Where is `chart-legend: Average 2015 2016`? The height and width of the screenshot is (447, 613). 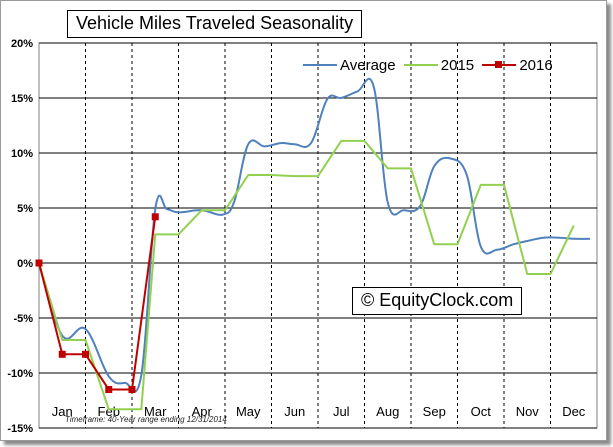
chart-legend: Average 2015 2016 is located at coordinates (430, 63).